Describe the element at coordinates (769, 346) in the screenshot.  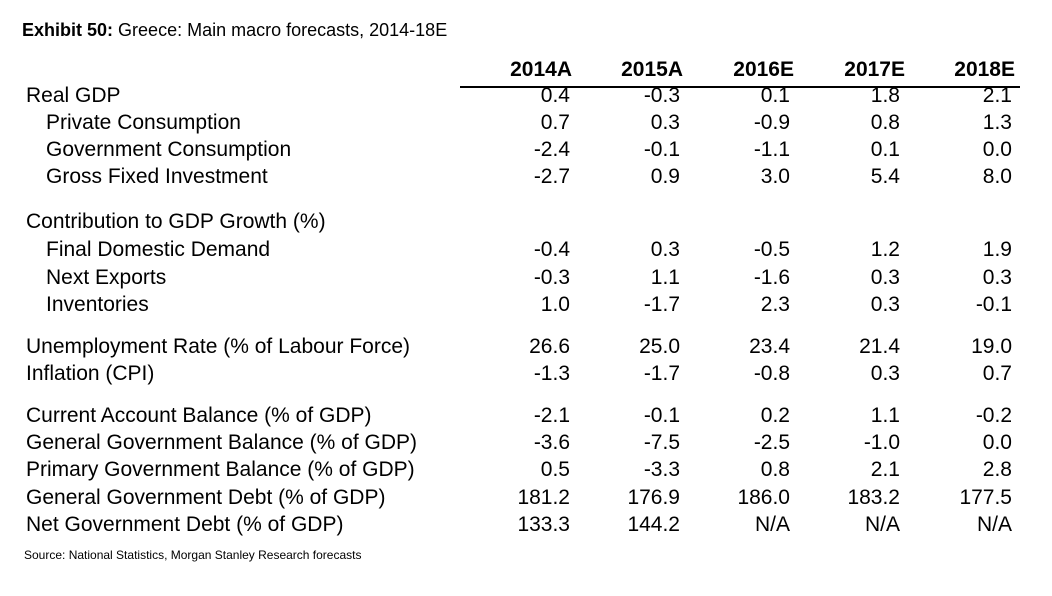
I see `cell-2016e: 23.4` at that location.